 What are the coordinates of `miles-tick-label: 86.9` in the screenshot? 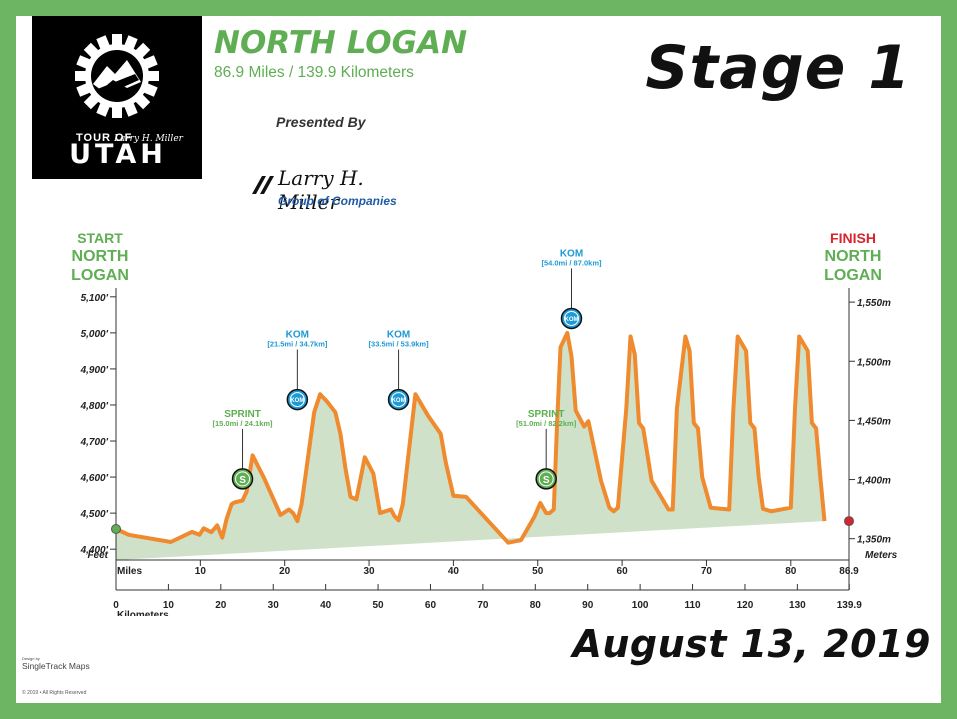 It's located at (849, 571).